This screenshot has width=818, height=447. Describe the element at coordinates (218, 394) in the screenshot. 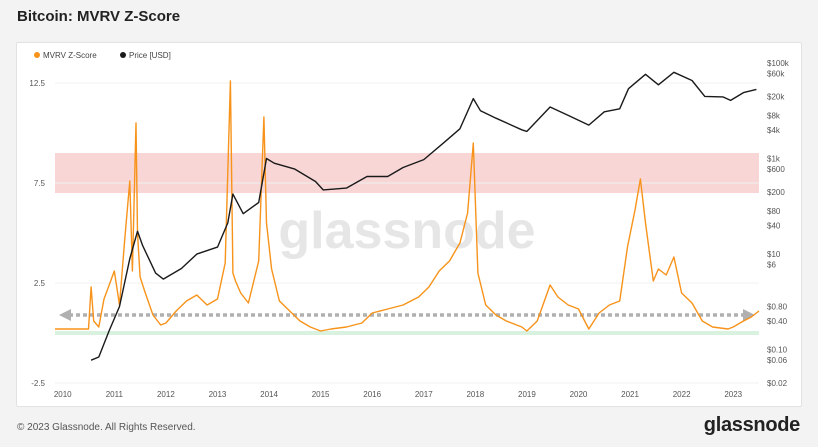

I see `x-tick-label: 2013` at that location.